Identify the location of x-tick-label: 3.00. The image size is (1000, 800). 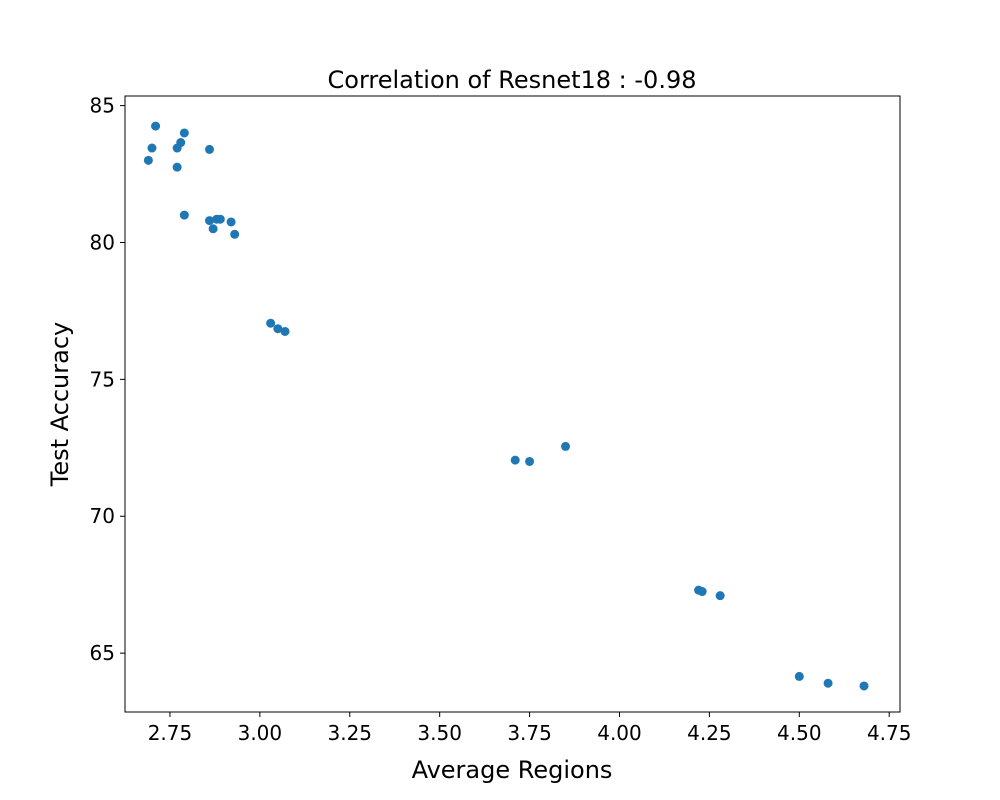
(260, 733).